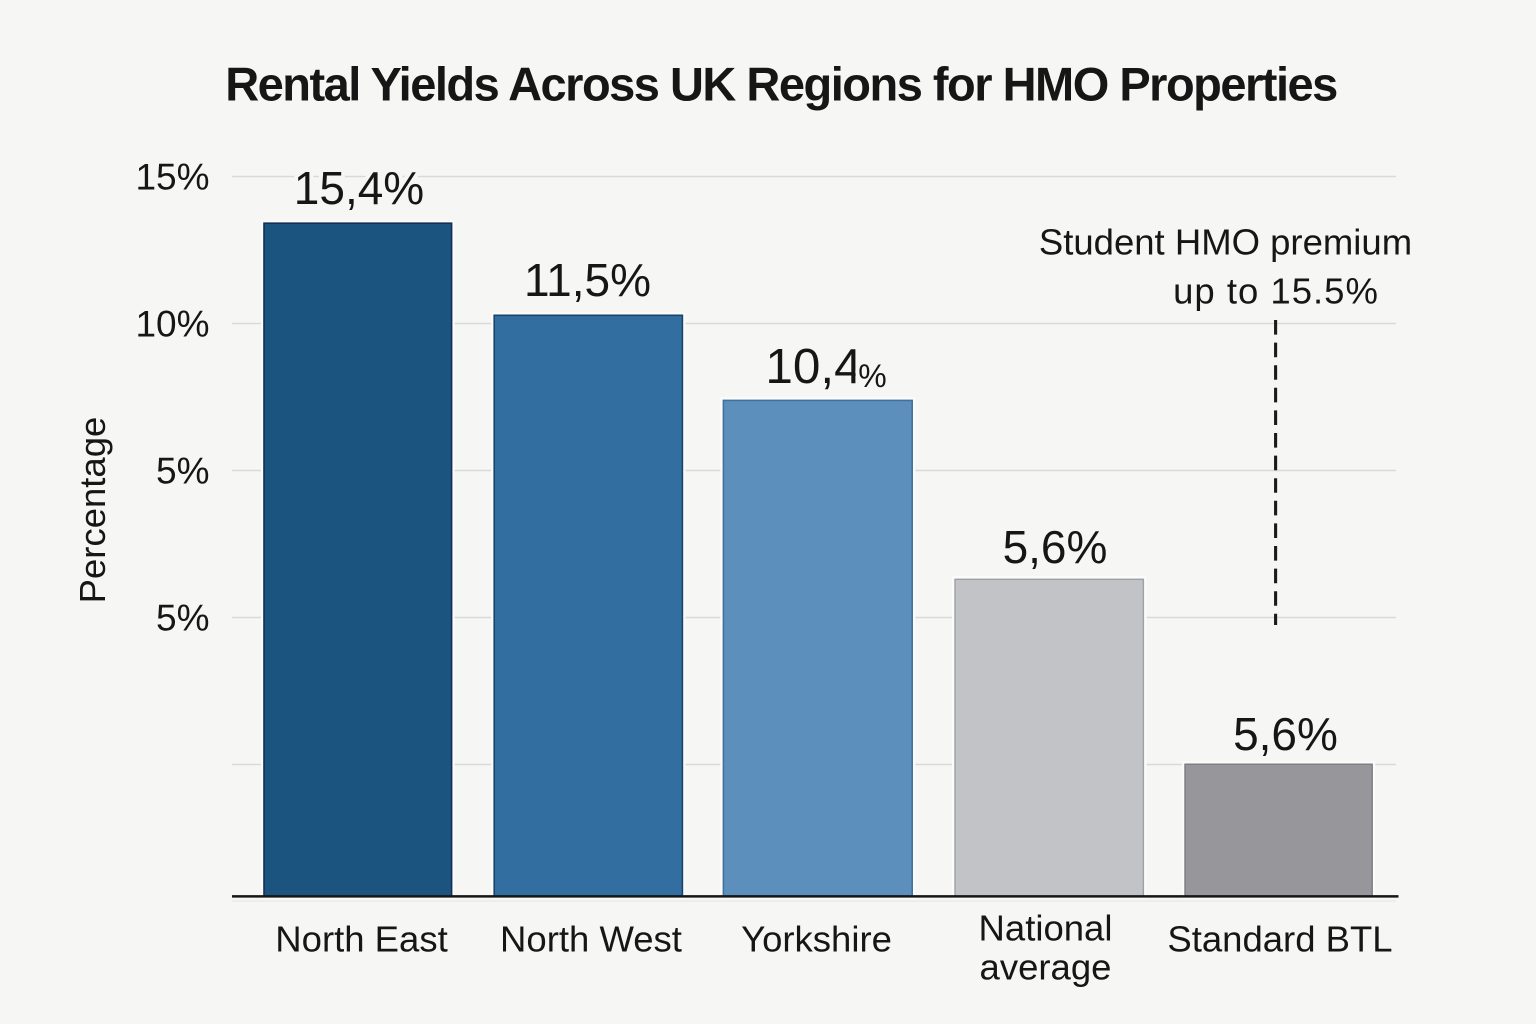 Image resolution: width=1536 pixels, height=1024 pixels. What do you see at coordinates (361, 938) in the screenshot?
I see `svg-text: North East` at bounding box center [361, 938].